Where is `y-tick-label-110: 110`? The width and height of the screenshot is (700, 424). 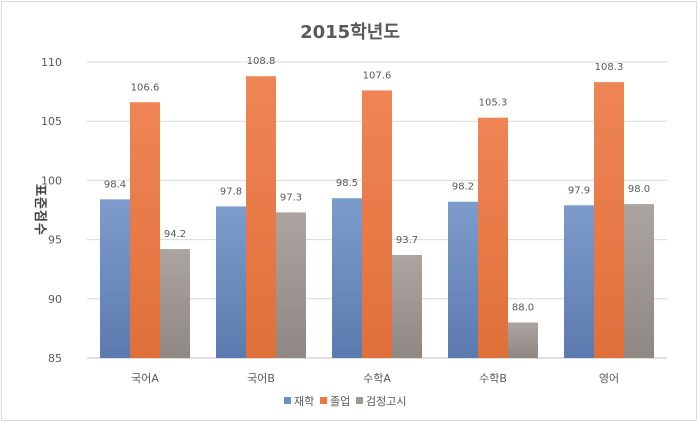
y-tick-label-110: 110 is located at coordinates (51, 62).